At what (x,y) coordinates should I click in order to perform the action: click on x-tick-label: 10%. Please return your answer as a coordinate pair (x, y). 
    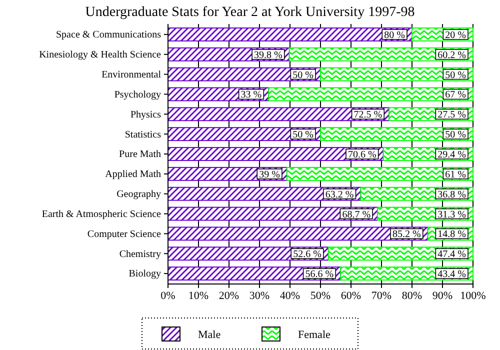
    Looking at the image, I should click on (198, 296).